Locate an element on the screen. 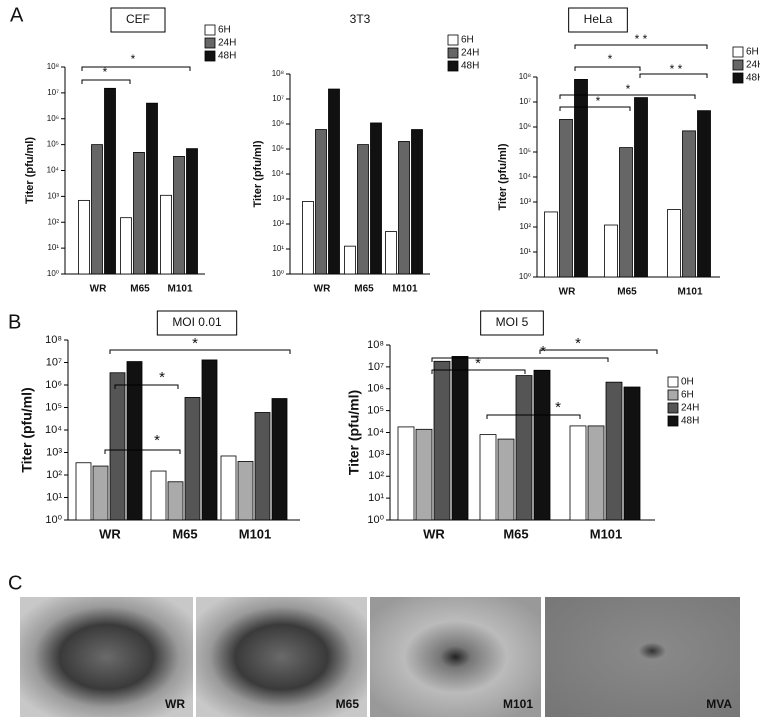  y-tick-label: 10⁰ is located at coordinates (375, 520).